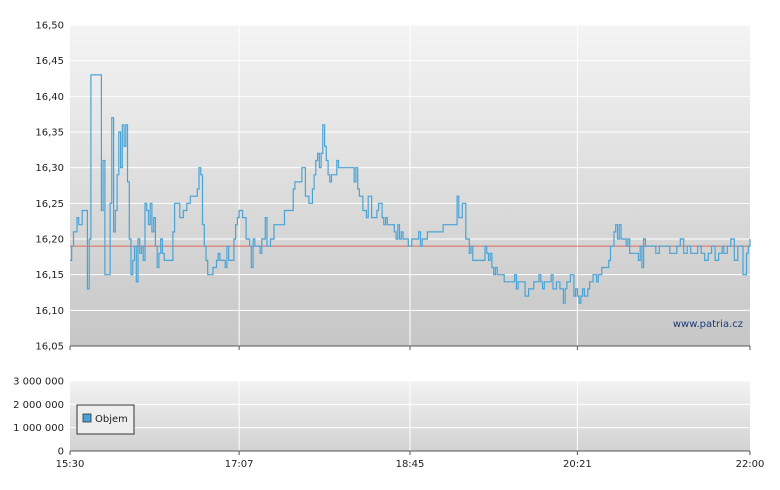 The image size is (780, 490). I want to click on volume-y-tick-label: 3 000 000, so click(38, 382).